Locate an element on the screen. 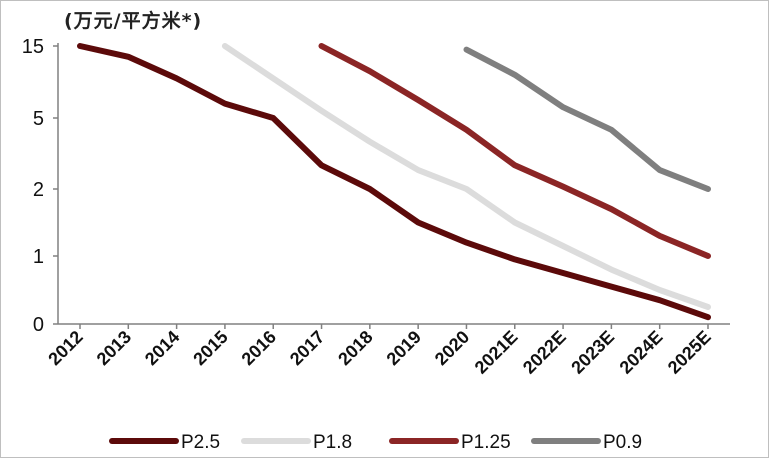 The width and height of the screenshot is (771, 460). legend-label-p2-5: P2.5 is located at coordinates (200, 442).